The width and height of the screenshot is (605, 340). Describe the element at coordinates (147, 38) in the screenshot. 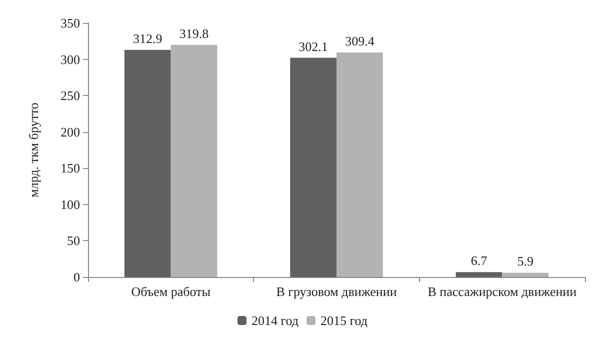

I see `data-label: 312.9` at that location.